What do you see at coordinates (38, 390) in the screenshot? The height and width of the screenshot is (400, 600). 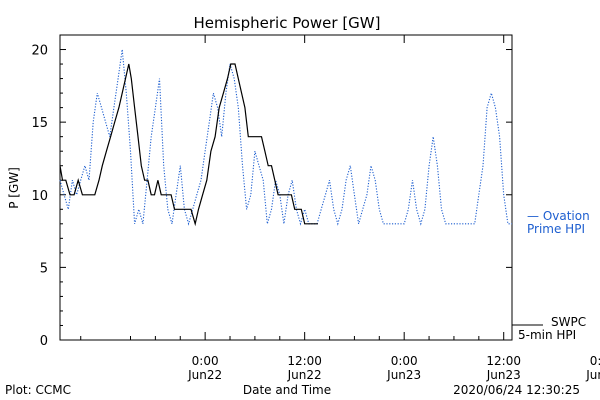 I see `plot-credit: Plot: CCMC` at bounding box center [38, 390].